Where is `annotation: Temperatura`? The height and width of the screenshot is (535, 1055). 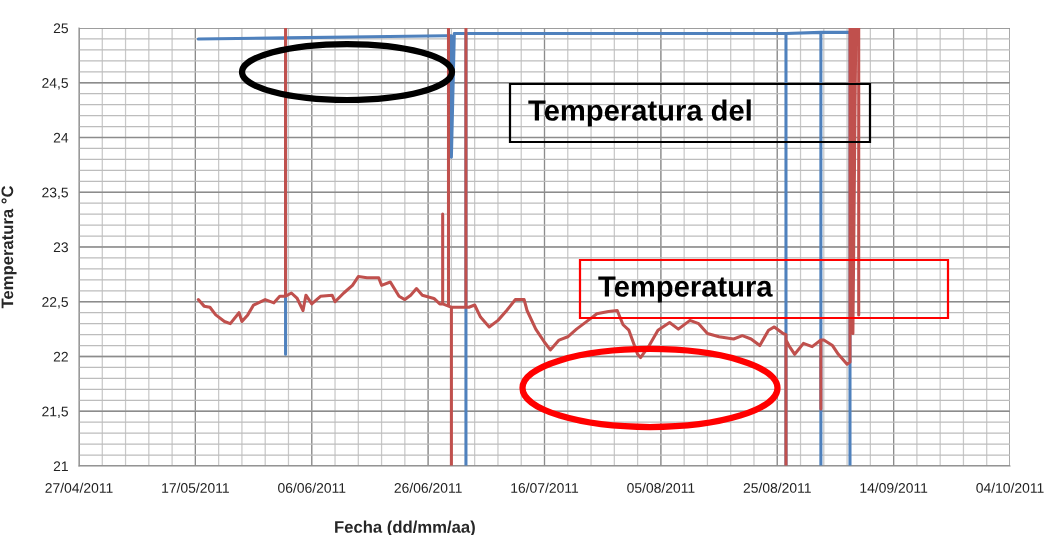
annotation: Temperatura is located at coordinates (685, 289).